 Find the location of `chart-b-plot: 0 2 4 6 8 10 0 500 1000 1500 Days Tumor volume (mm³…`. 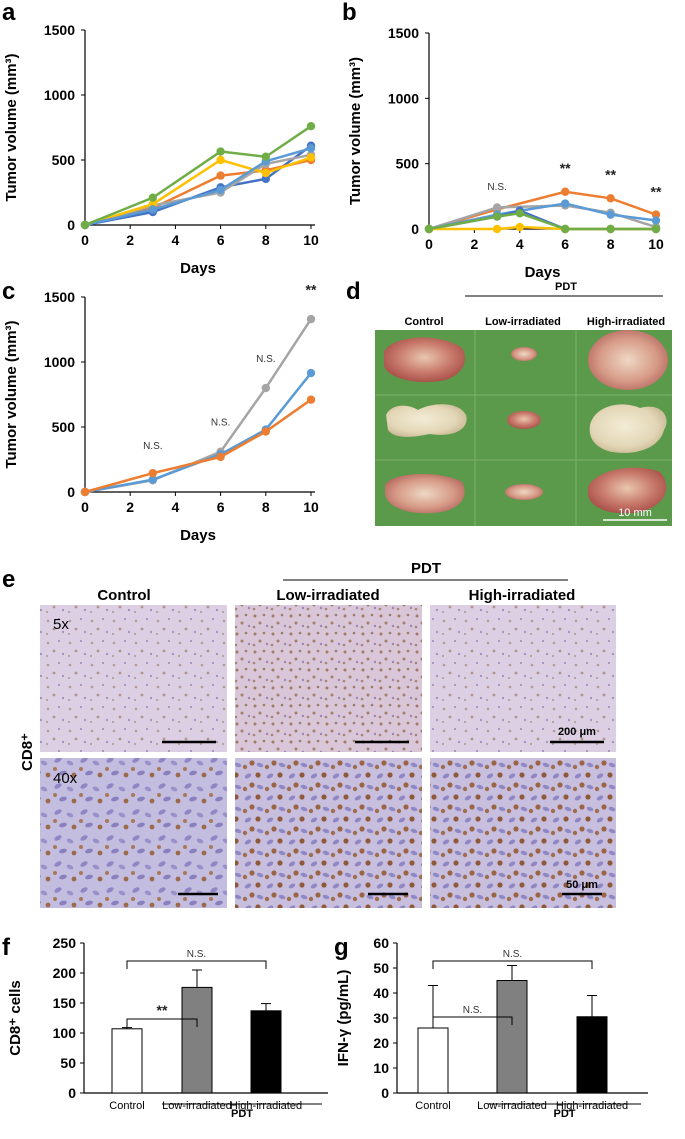

chart-b-plot: 0 2 4 6 8 10 0 500 1000 1500 Days Tumor volume (mm³… is located at coordinates (505, 153).